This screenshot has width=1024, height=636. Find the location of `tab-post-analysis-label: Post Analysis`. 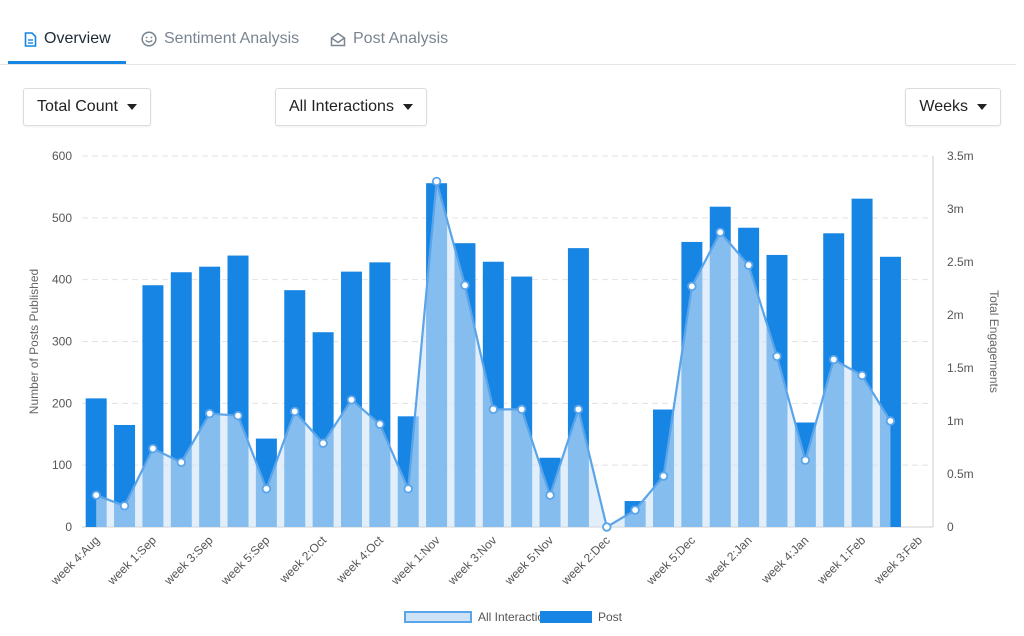

tab-post-analysis-label: Post Analysis is located at coordinates (401, 38).